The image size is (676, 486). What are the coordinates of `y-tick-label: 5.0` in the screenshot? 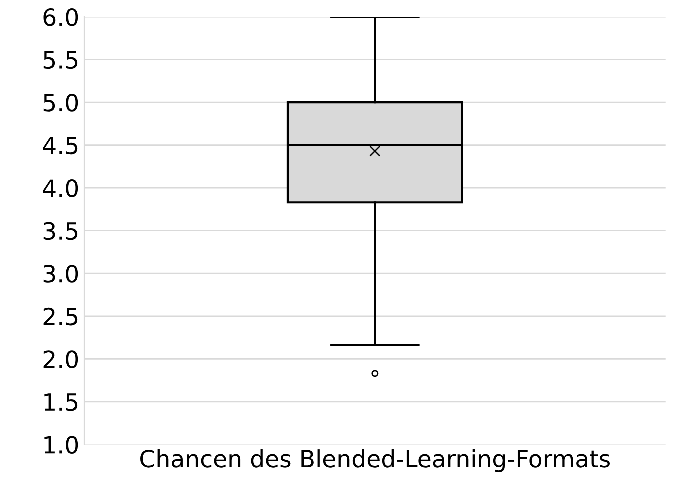 It's located at (61, 103).